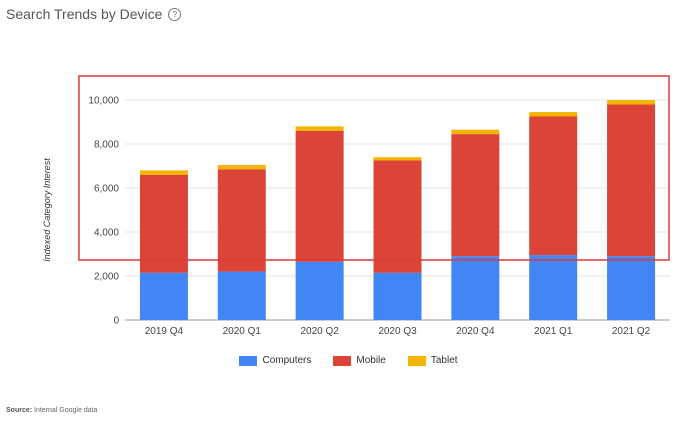 This screenshot has width=697, height=422. I want to click on x-tick-label: 2020 Q1, so click(242, 331).